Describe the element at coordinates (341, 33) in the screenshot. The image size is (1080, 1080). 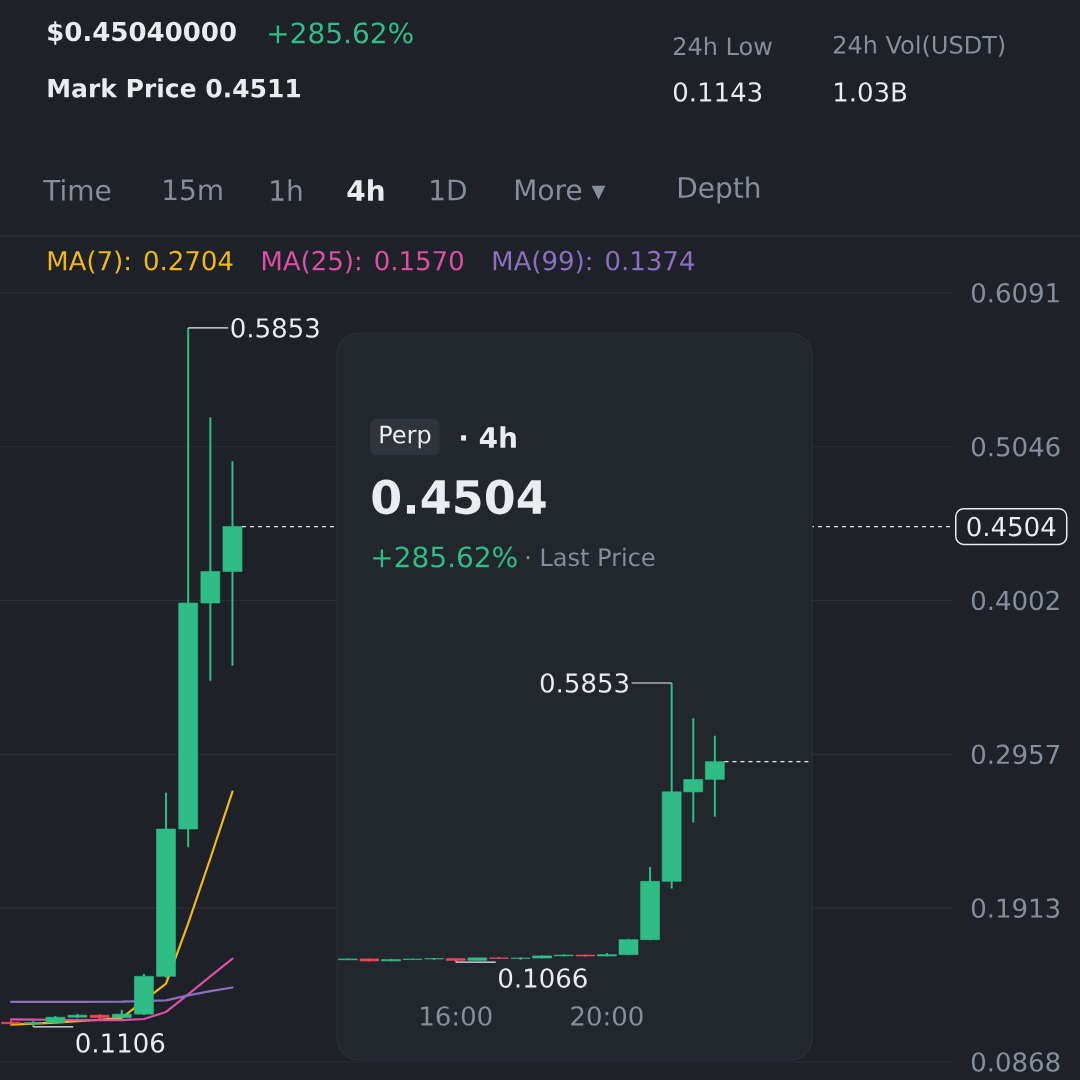
I see `text: +285.62%` at that location.